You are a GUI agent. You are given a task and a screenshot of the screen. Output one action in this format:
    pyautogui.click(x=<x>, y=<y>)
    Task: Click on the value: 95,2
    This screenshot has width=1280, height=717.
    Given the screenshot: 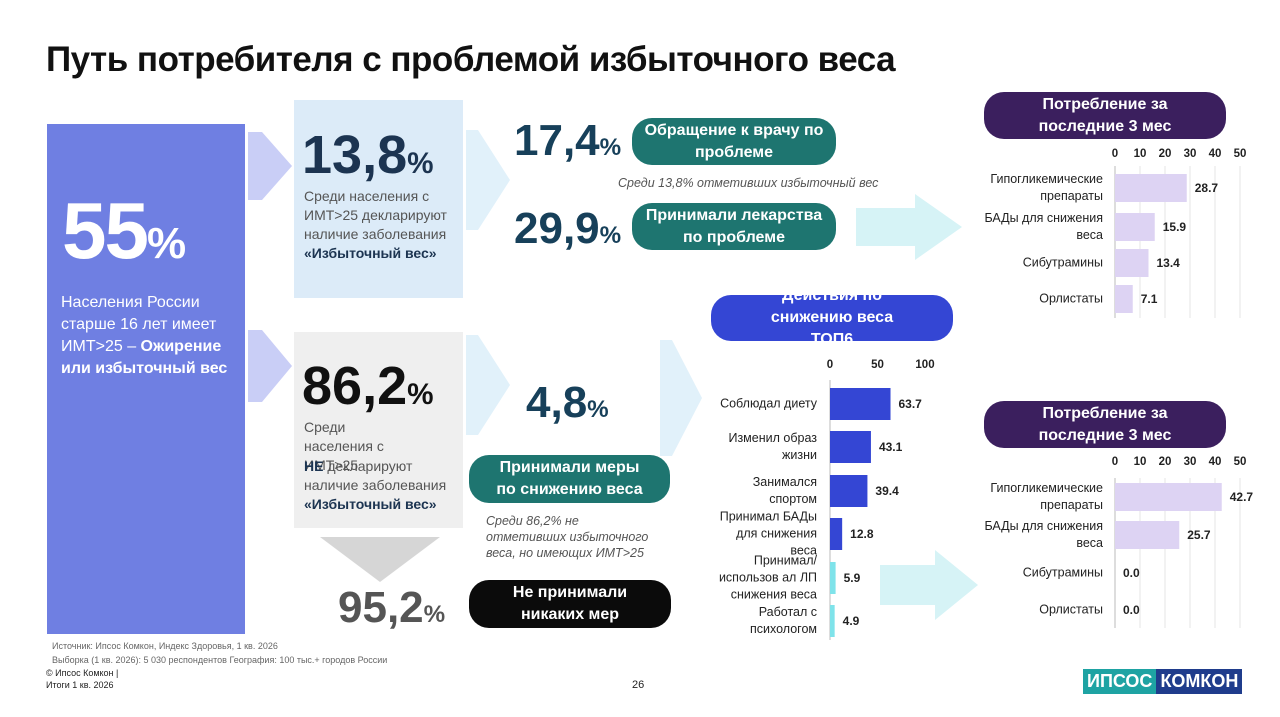 What is the action you would take?
    pyautogui.click(x=381, y=607)
    